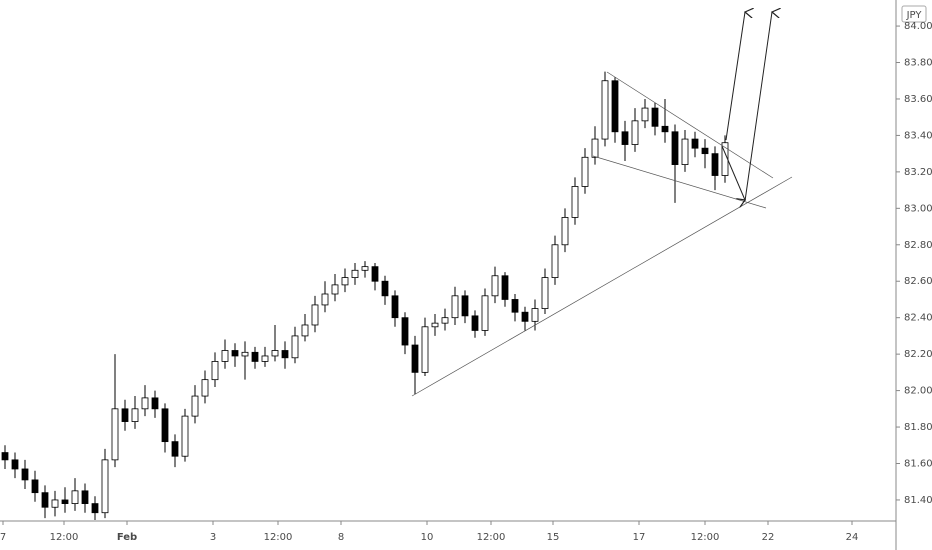 This screenshot has height=550, width=932. I want to click on y-tick-label: 82.400, so click(918, 318).